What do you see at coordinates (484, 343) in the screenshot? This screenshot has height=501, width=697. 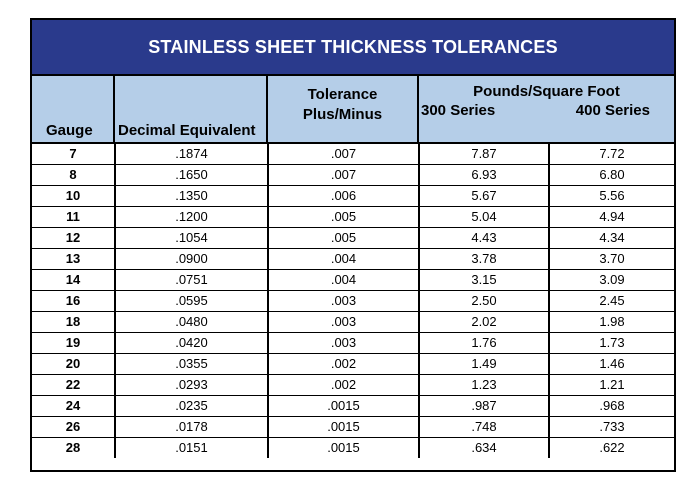 I see `series300-cell: 1.76` at bounding box center [484, 343].